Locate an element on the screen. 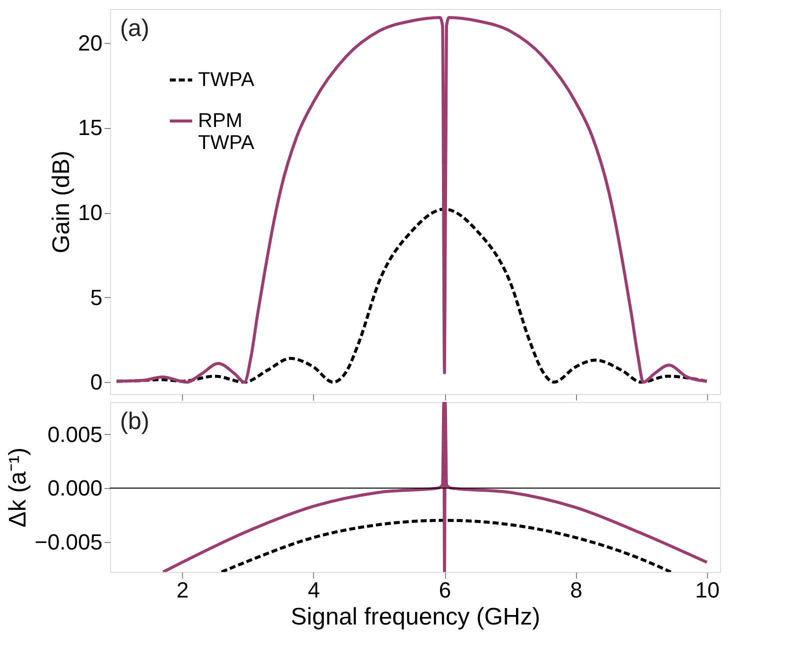 Image resolution: width=794 pixels, height=672 pixels. y-tick-label: 10 is located at coordinates (90, 213).